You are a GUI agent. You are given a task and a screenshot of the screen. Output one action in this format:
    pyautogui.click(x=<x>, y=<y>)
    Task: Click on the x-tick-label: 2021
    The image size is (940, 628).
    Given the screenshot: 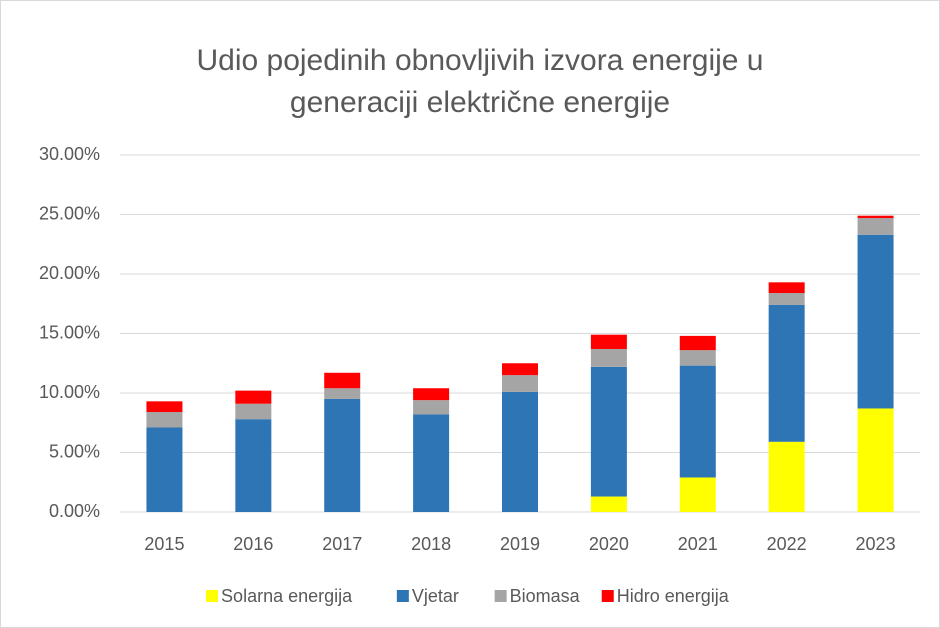 What is the action you would take?
    pyautogui.click(x=698, y=544)
    